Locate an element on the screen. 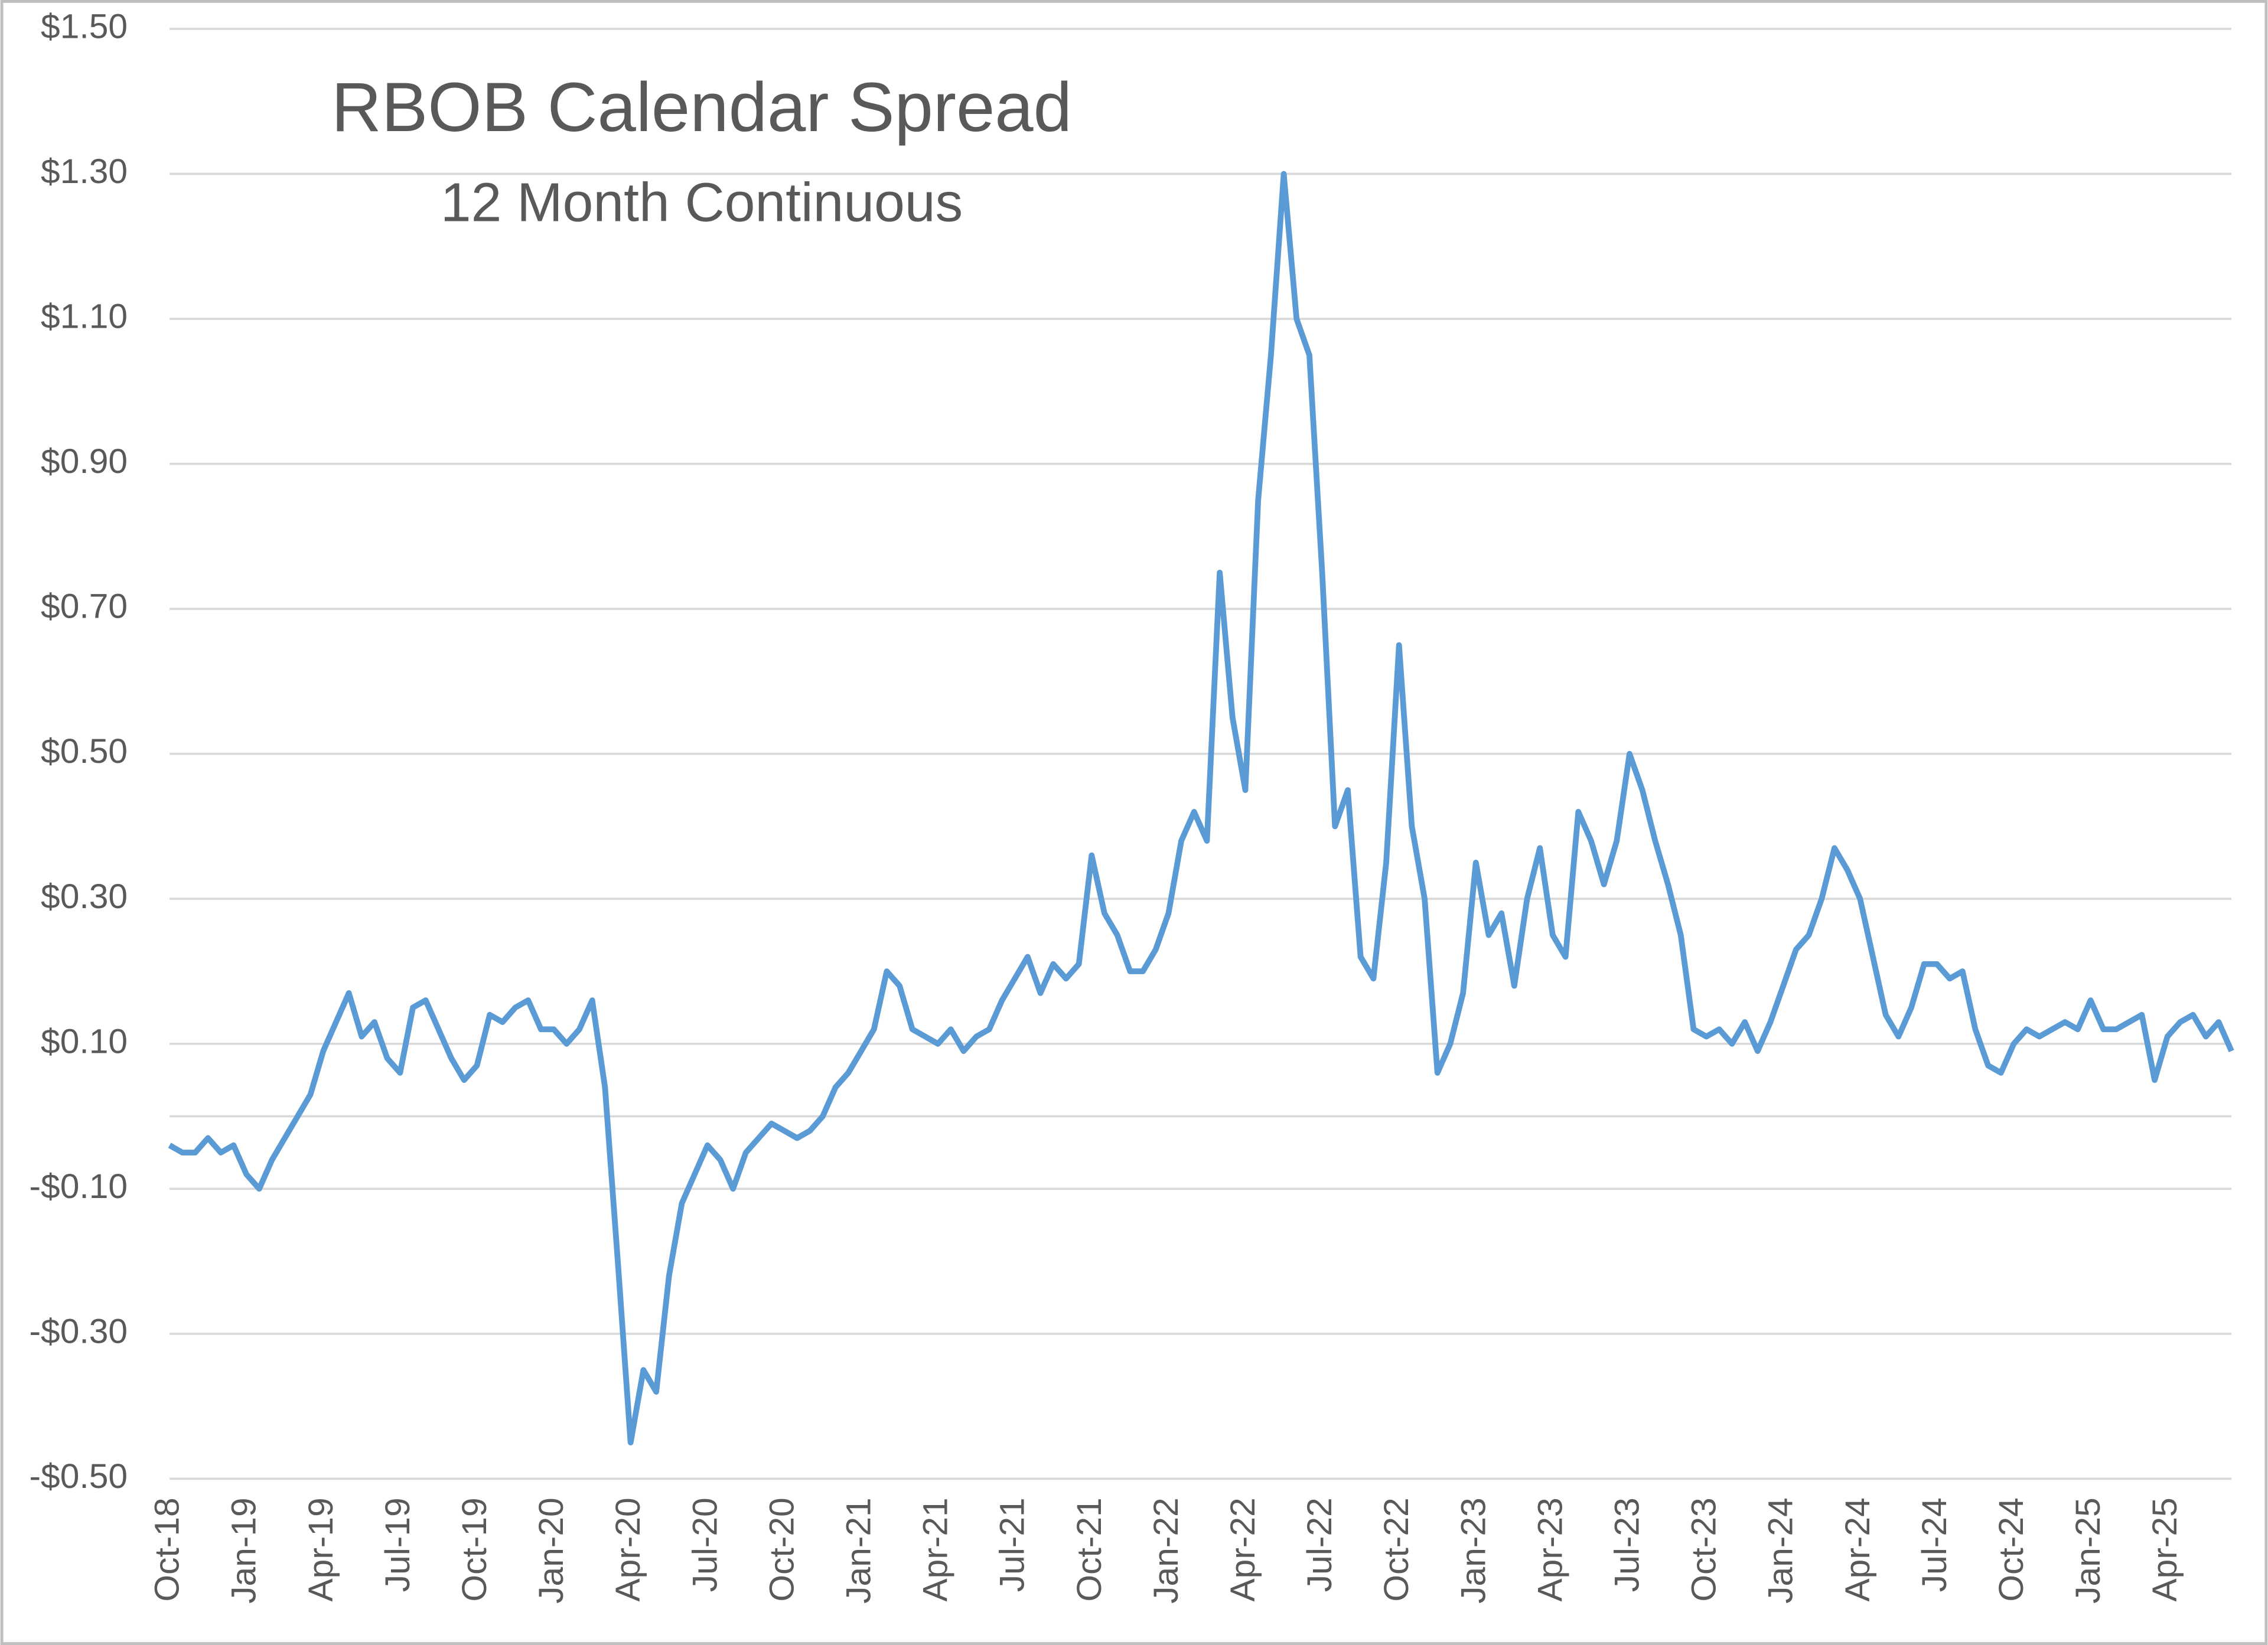 The width and height of the screenshot is (2268, 1645). x-tick-label: Jul-24 is located at coordinates (1934, 1544).